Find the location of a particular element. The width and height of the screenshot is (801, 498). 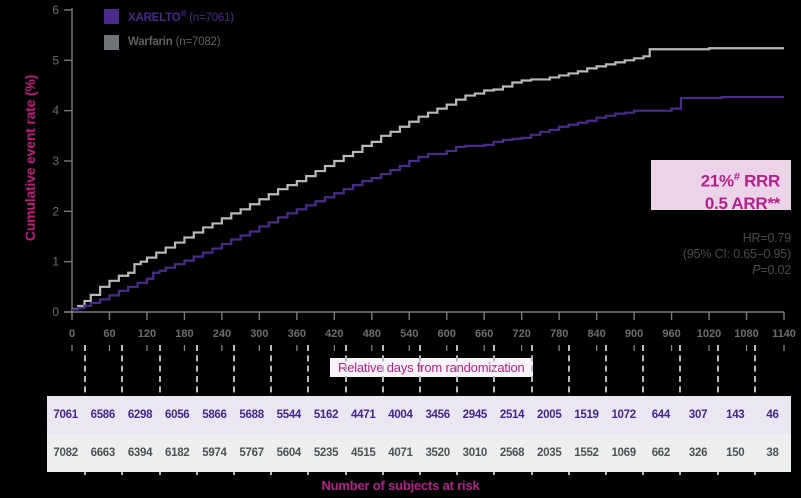

risk-count-cell: 3456 is located at coordinates (437, 415).